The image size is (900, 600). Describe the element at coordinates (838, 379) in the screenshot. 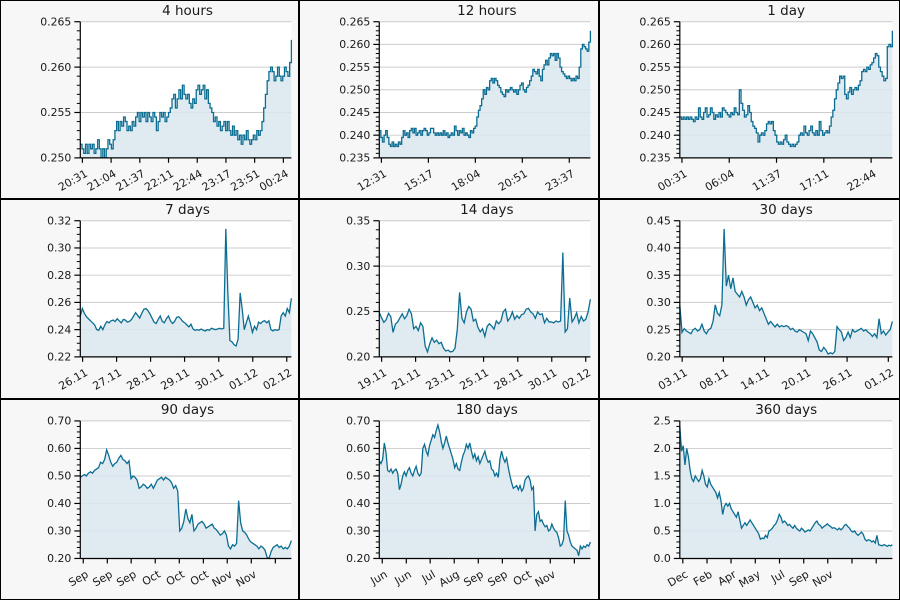

I see `svg-text: 26.11` at that location.